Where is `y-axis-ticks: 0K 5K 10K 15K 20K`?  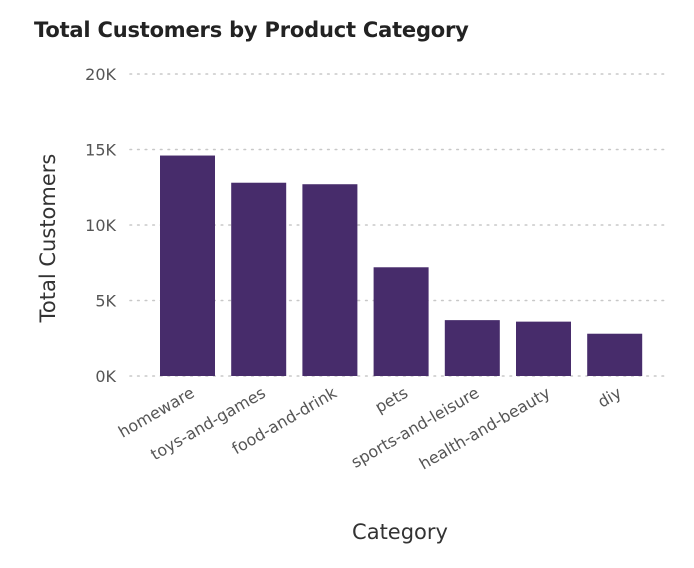
y-axis-ticks: 0K 5K 10K 15K 20K is located at coordinates (100, 225).